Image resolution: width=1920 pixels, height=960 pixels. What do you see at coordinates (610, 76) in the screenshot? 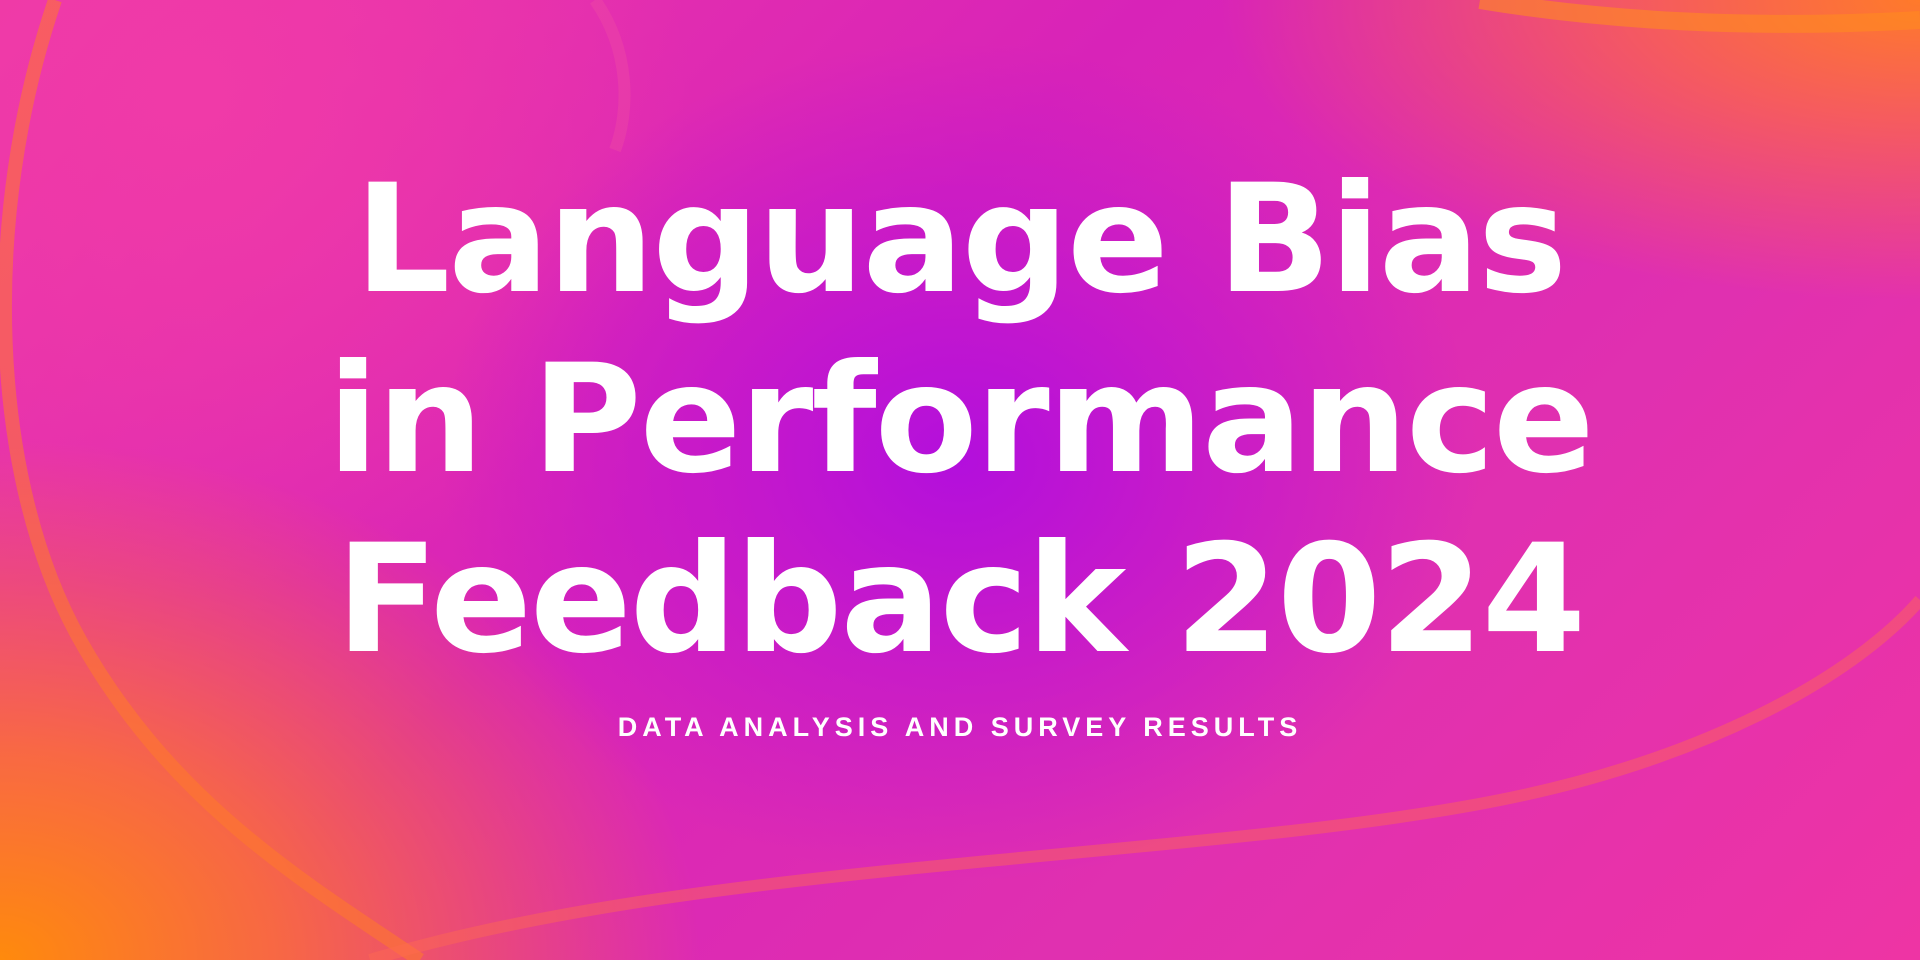
I see `curve-top` at bounding box center [610, 76].